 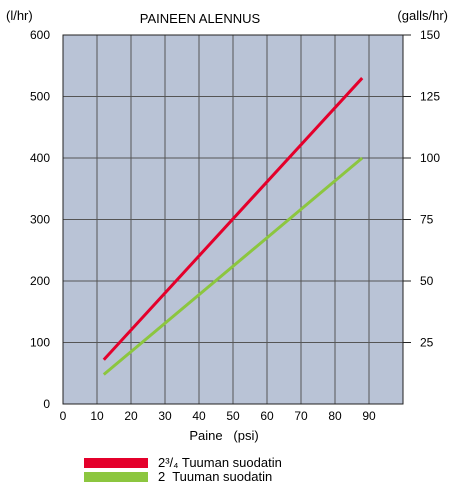 I want to click on y-tick-label-right: 75, so click(x=427, y=220).